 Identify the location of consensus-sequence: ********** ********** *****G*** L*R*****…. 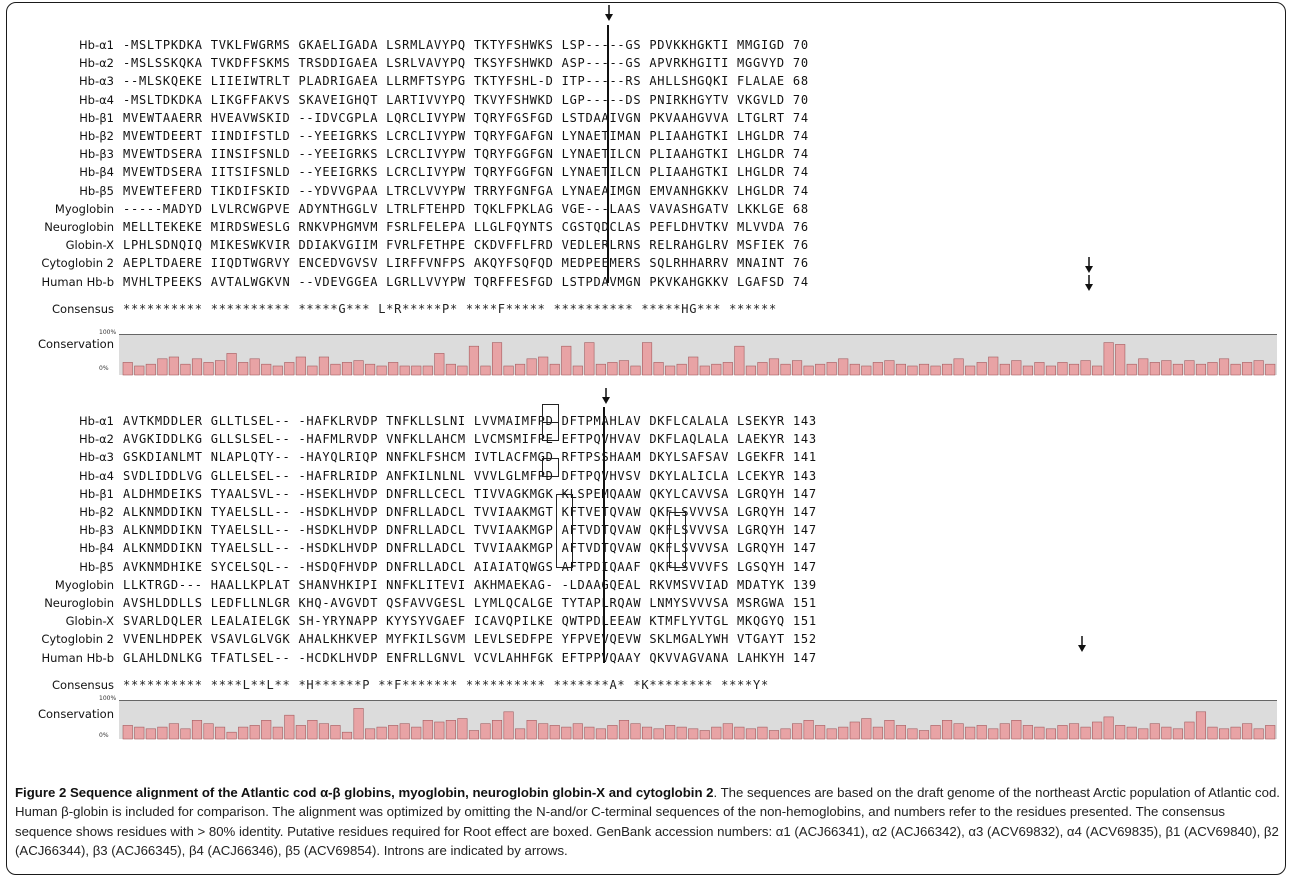
(450, 309).